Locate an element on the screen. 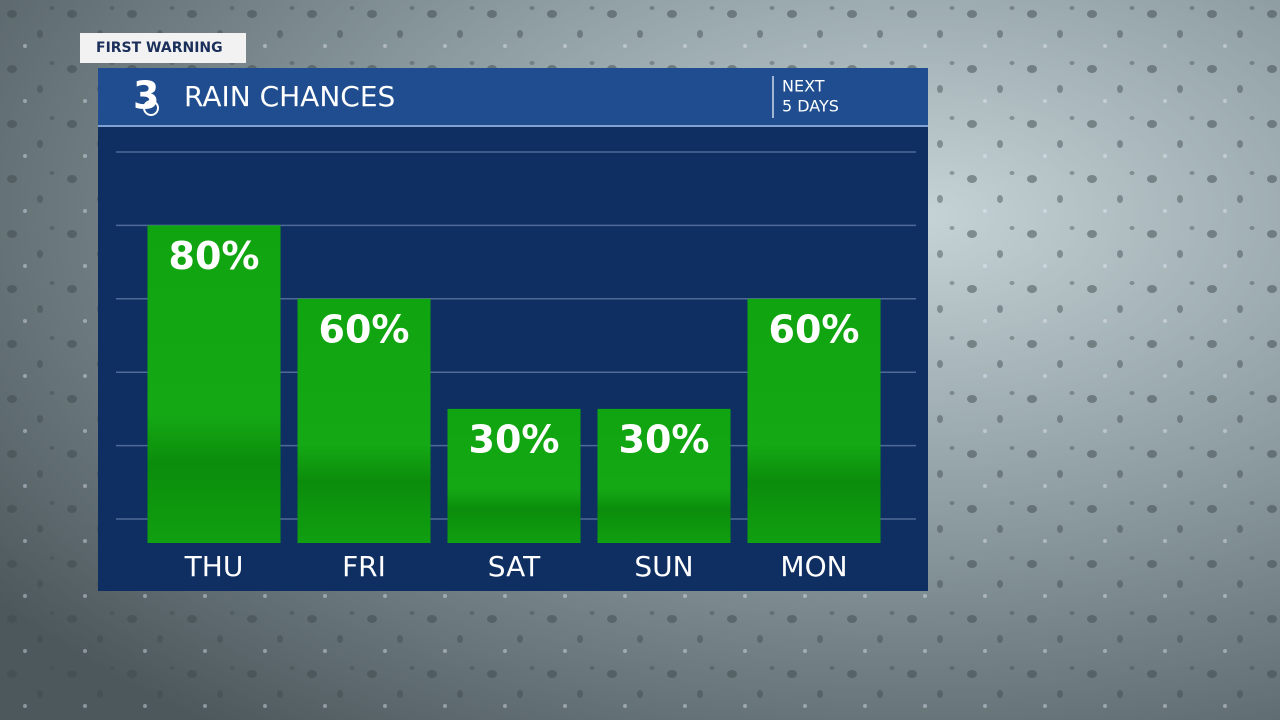 Image resolution: width=1280 pixels, height=720 pixels. badge: FIRST WARNING is located at coordinates (159, 48).